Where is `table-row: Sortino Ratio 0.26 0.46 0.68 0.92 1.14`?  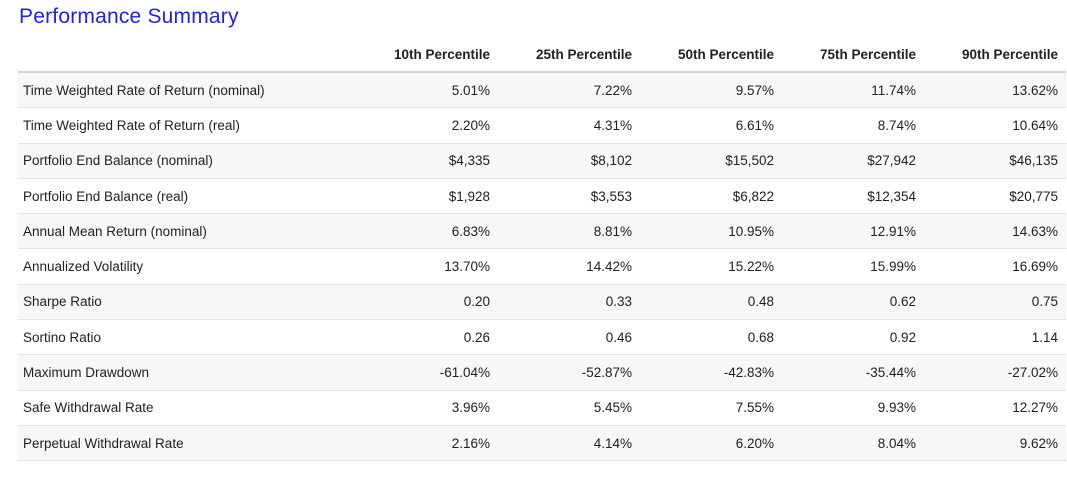
table-row: Sortino Ratio 0.26 0.46 0.68 0.92 1.14 is located at coordinates (542, 337).